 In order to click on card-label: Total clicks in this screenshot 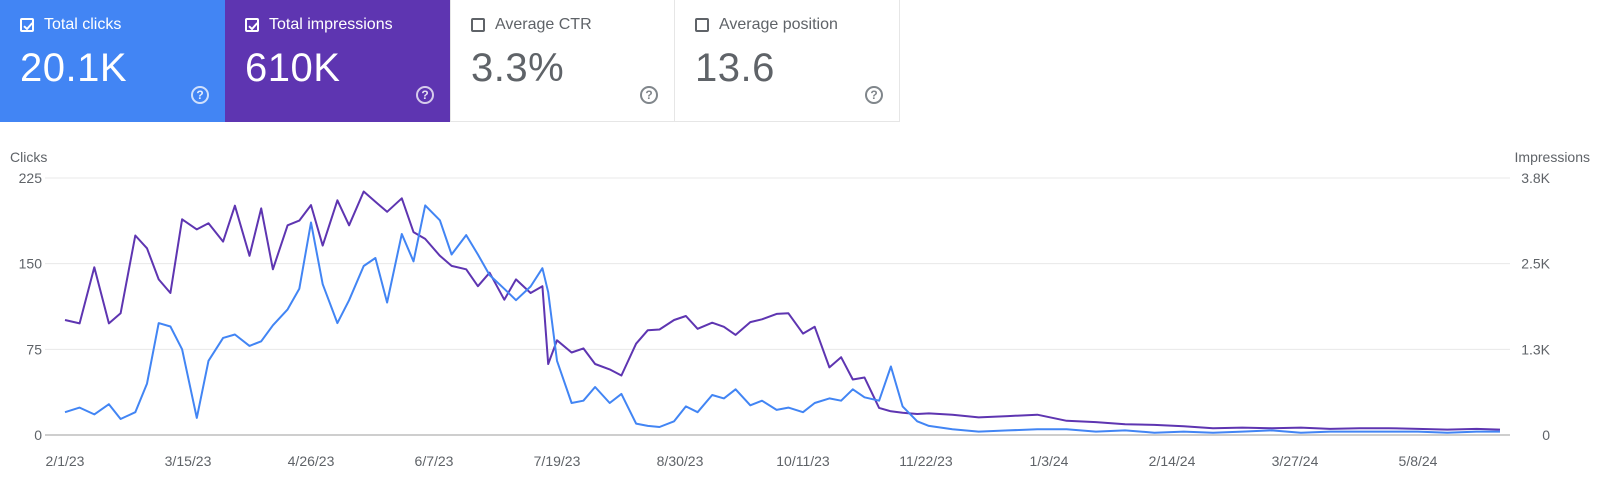, I will do `click(83, 24)`.